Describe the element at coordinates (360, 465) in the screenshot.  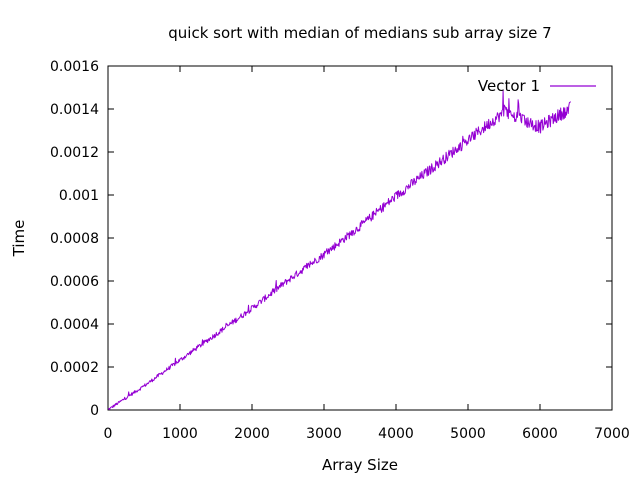
I see `x-axis-label: Array Size` at that location.